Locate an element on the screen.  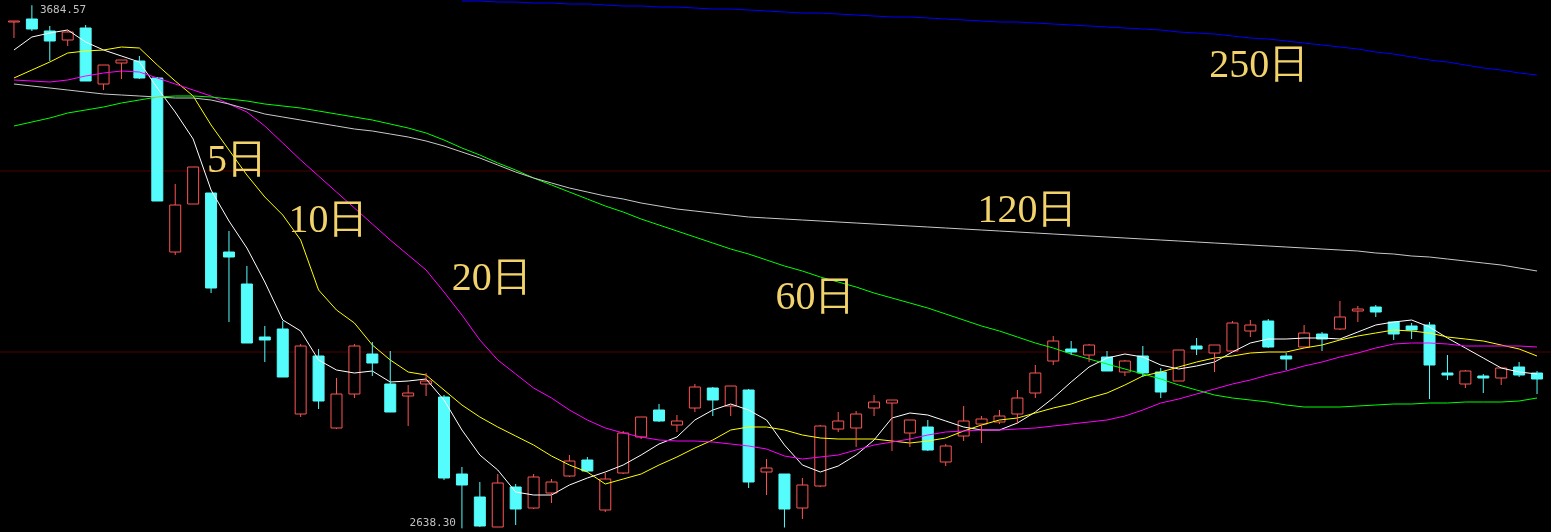
series-label: 250日 is located at coordinates (1259, 63).